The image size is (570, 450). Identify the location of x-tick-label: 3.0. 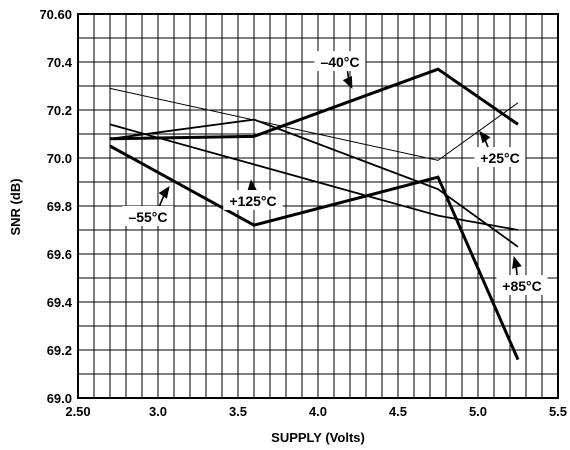
(158, 411).